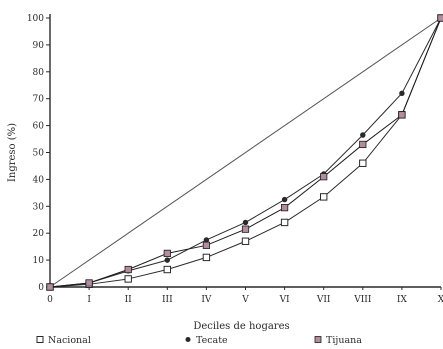 The height and width of the screenshot is (349, 443). I want to click on y-tick-label: 50, so click(39, 154).